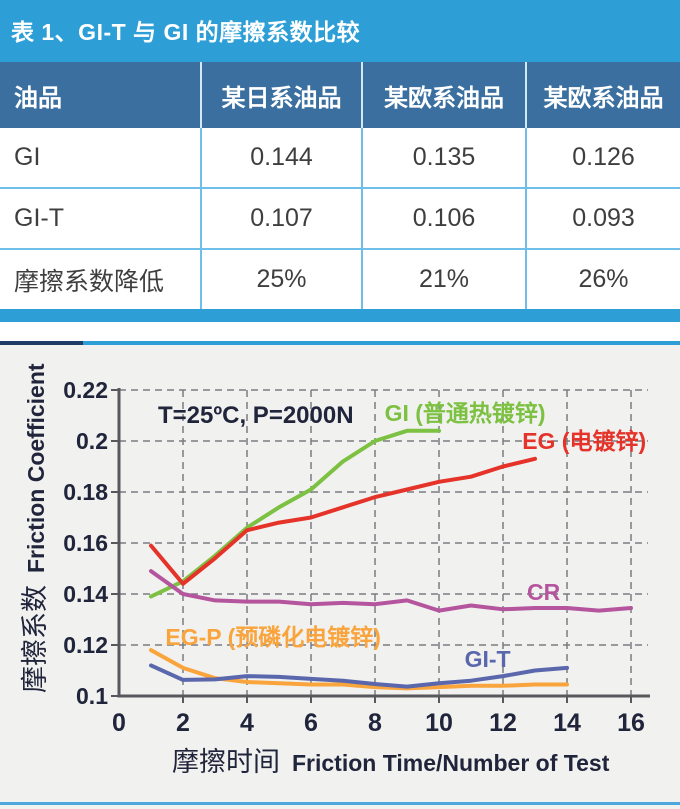 The image size is (680, 809). What do you see at coordinates (247, 723) in the screenshot?
I see `x-tick-label: 4` at bounding box center [247, 723].